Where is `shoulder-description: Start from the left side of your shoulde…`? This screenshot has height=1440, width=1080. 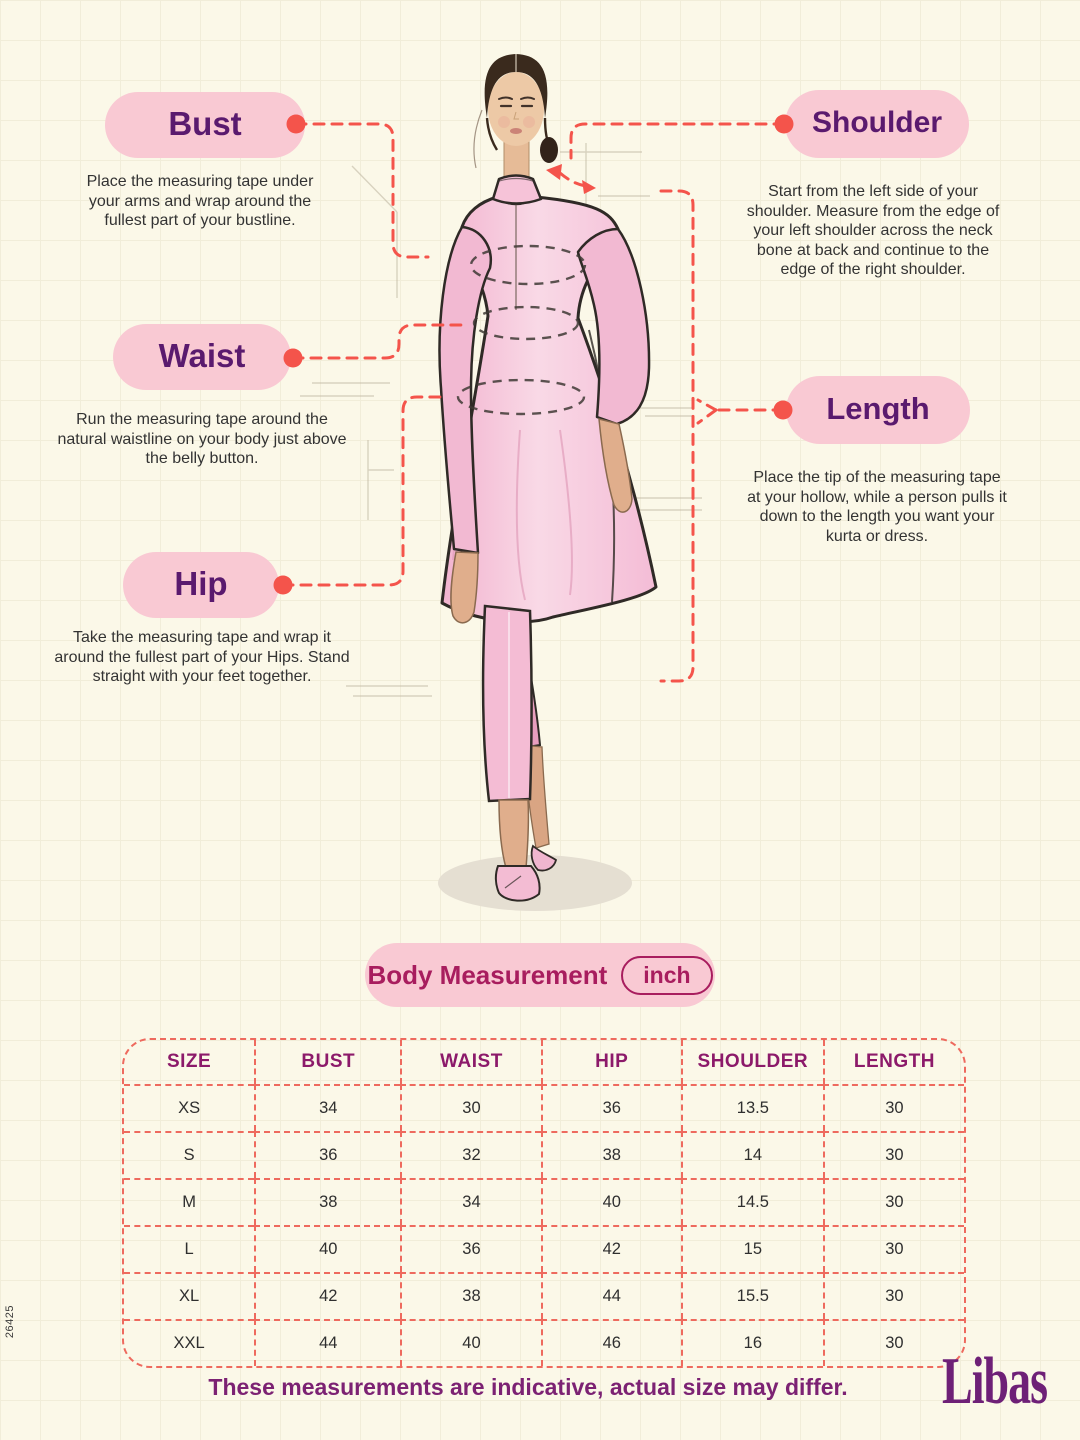
shoulder-description: Start from the left side of your shoulde… is located at coordinates (873, 231).